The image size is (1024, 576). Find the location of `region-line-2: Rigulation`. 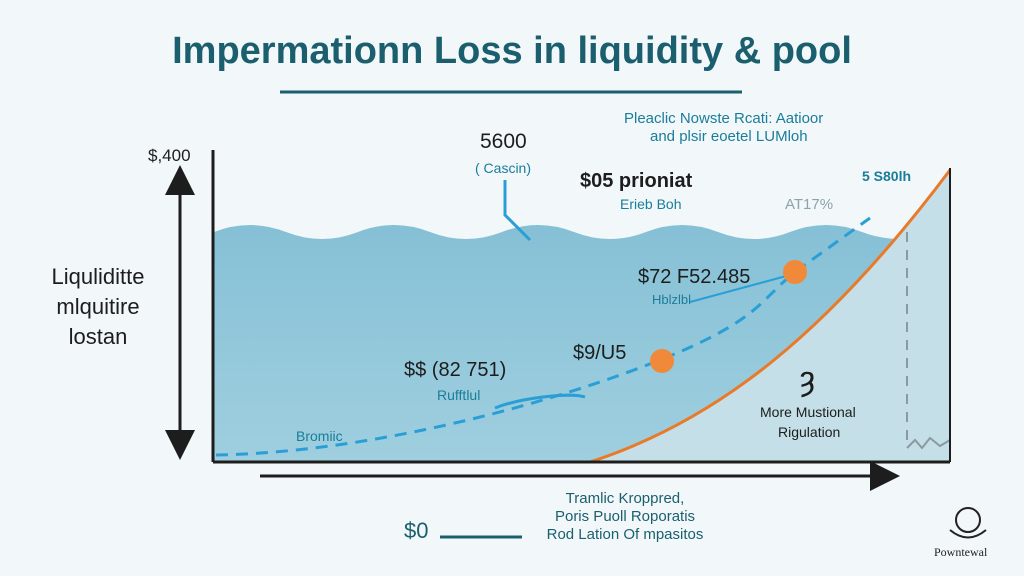

region-line-2: Rigulation is located at coordinates (809, 432).